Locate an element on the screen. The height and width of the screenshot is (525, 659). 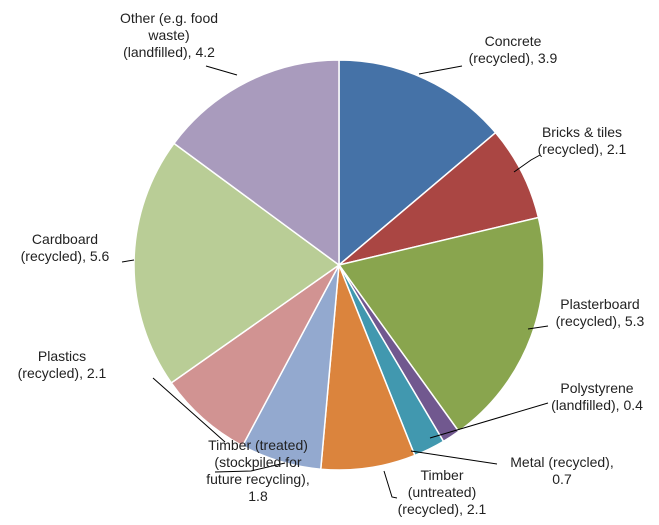
slice-label-line: (landfilled), 0.4 is located at coordinates (597, 405).